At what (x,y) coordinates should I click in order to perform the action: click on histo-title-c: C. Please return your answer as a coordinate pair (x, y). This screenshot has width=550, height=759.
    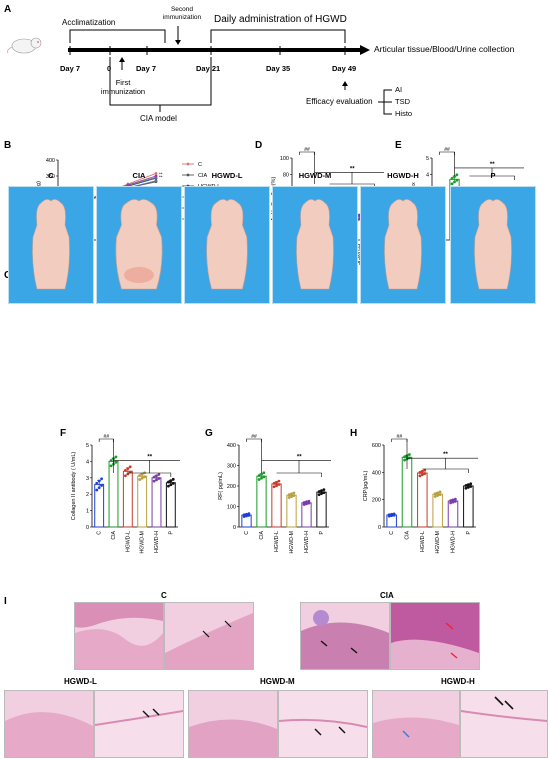
    Looking at the image, I should click on (164, 595).